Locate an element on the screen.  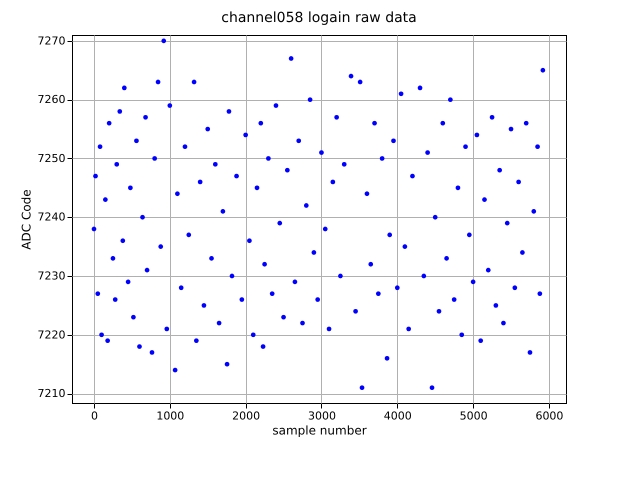
y-tick-label: 7240 is located at coordinates (52, 217).